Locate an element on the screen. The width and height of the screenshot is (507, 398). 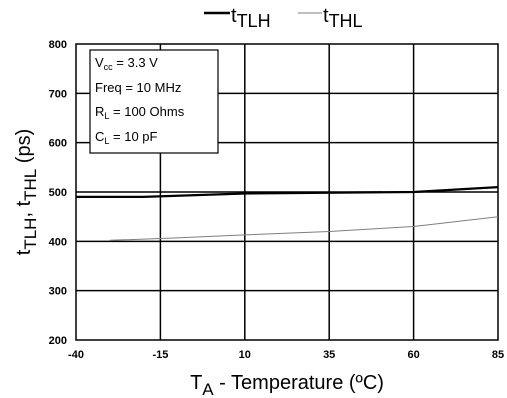
legend: tTLH tTHL is located at coordinates (283, 18).